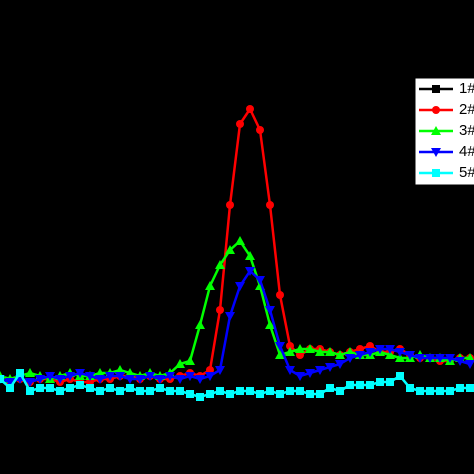 The image size is (474, 474). Describe the element at coordinates (466, 109) in the screenshot. I see `legend-label: 2#` at that location.